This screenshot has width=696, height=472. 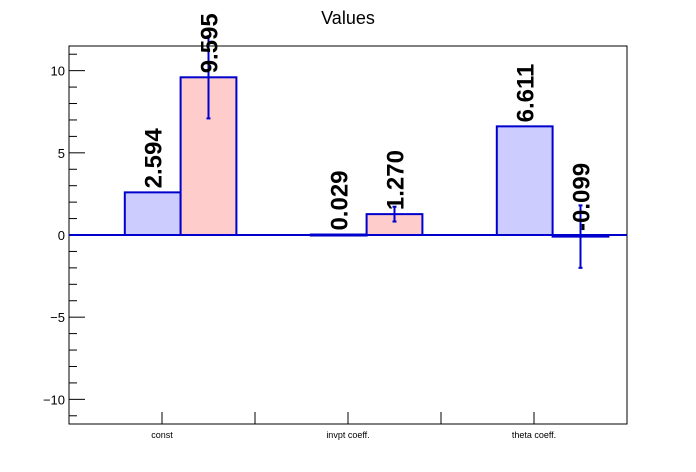 What do you see at coordinates (57, 317) in the screenshot?
I see `y-tick-label: −5` at bounding box center [57, 317].